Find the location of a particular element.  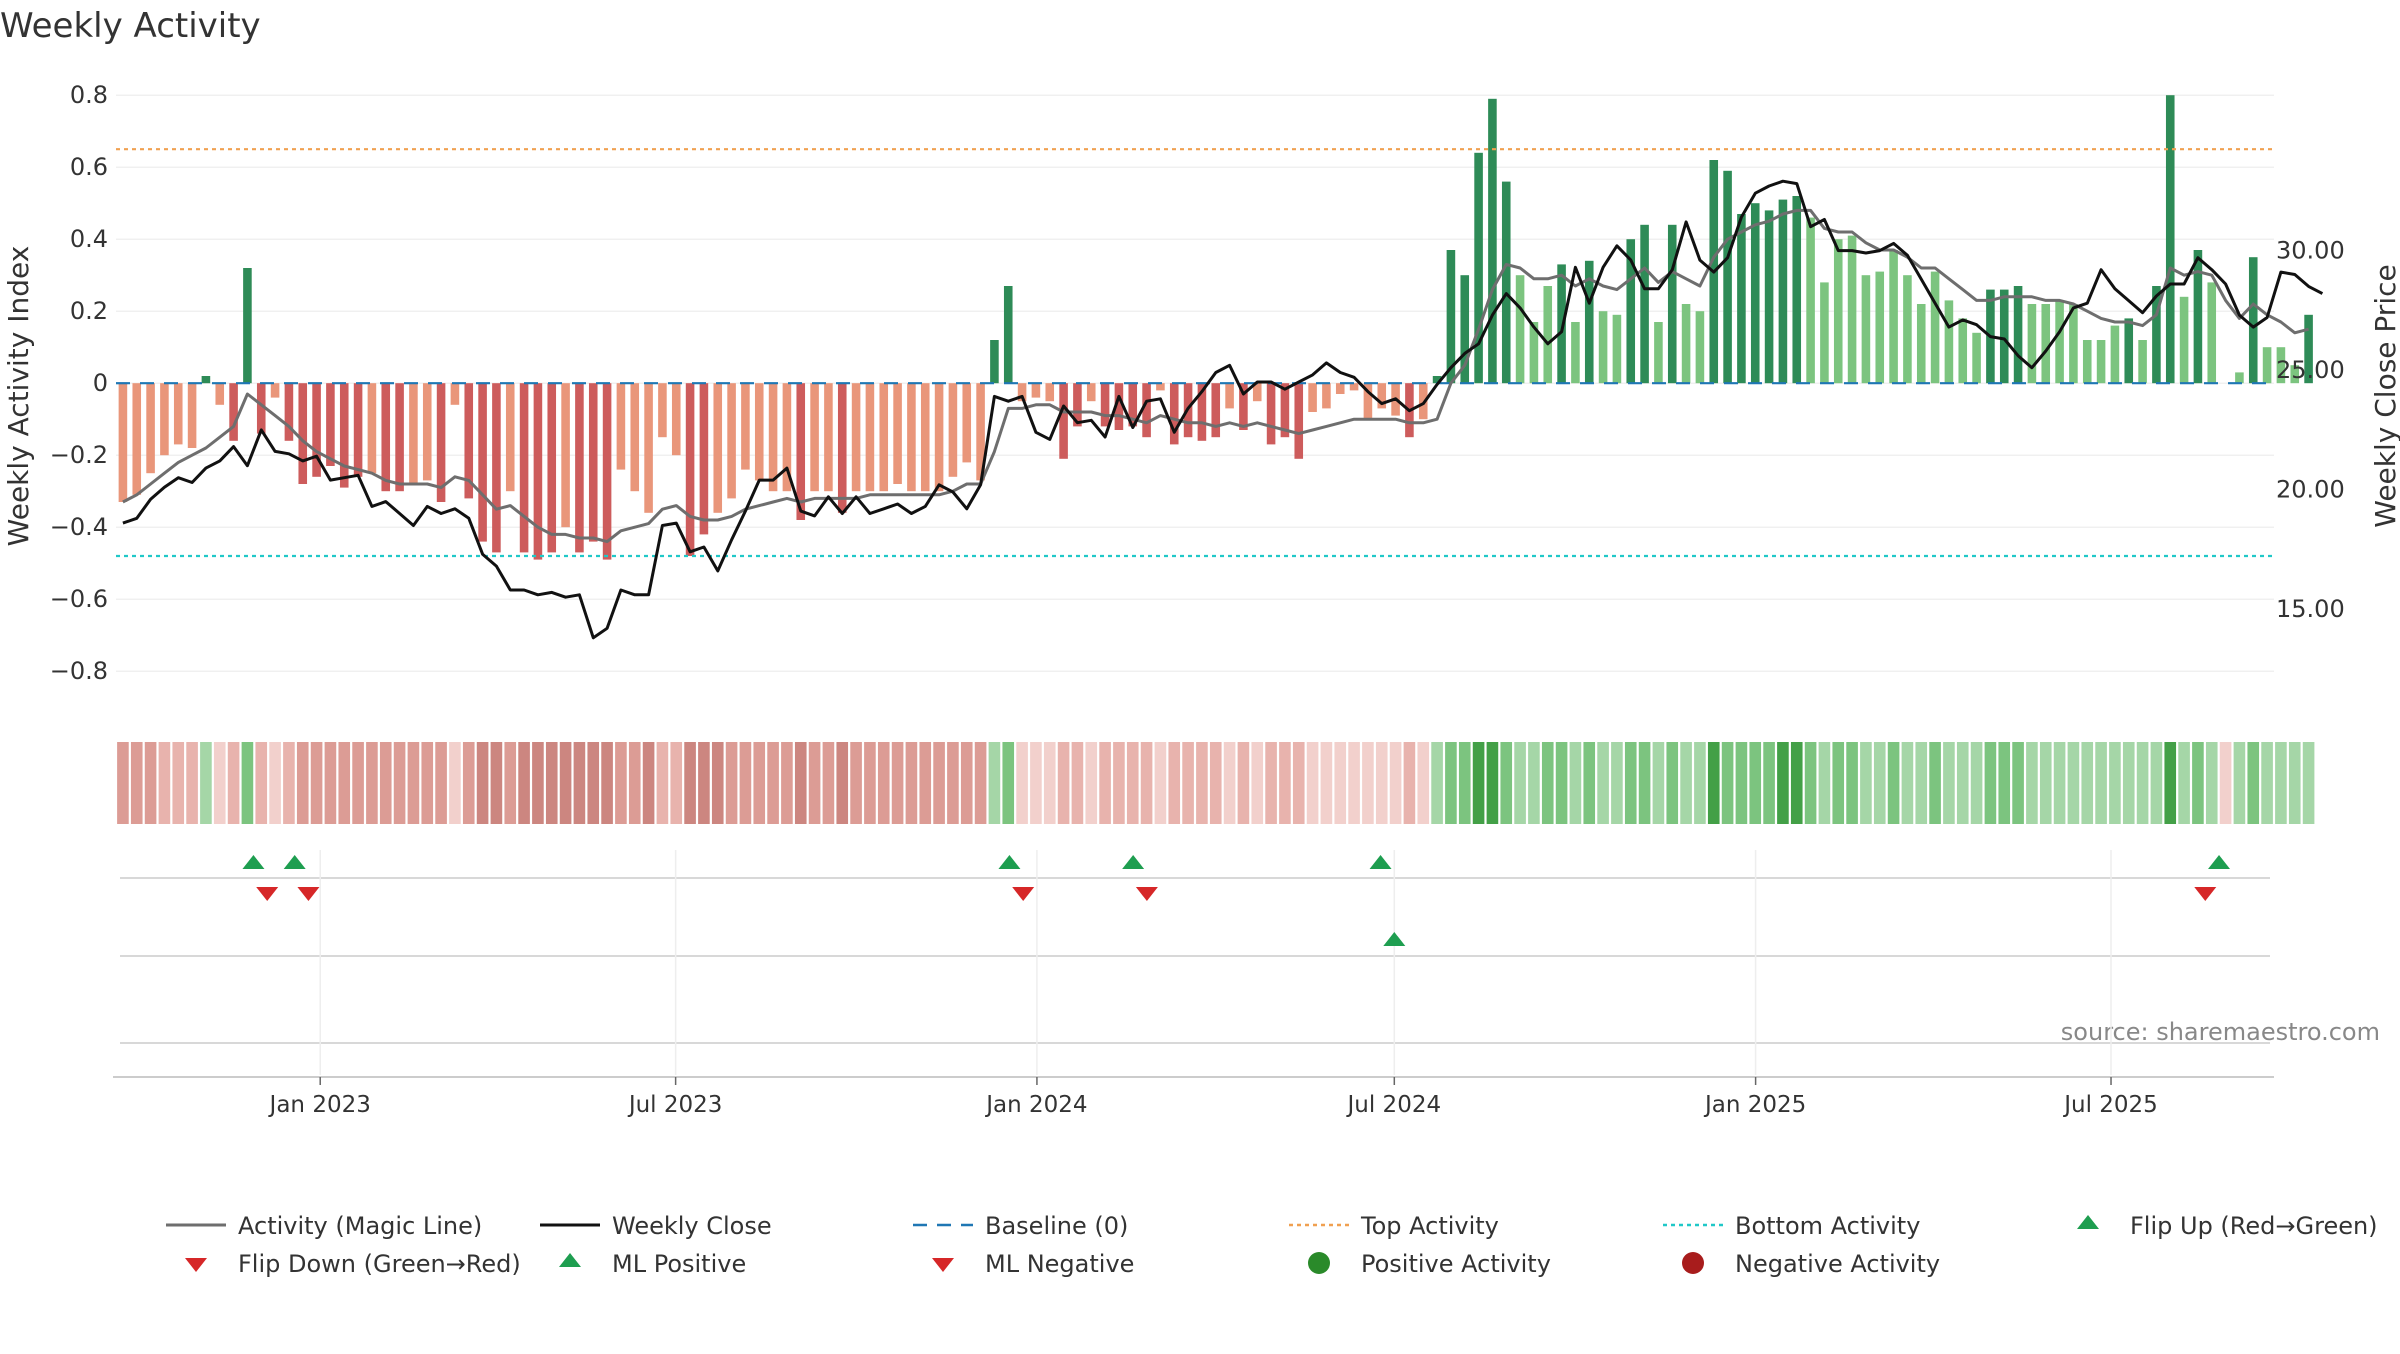

y-left-tick-label: 0.4 is located at coordinates (89, 239).